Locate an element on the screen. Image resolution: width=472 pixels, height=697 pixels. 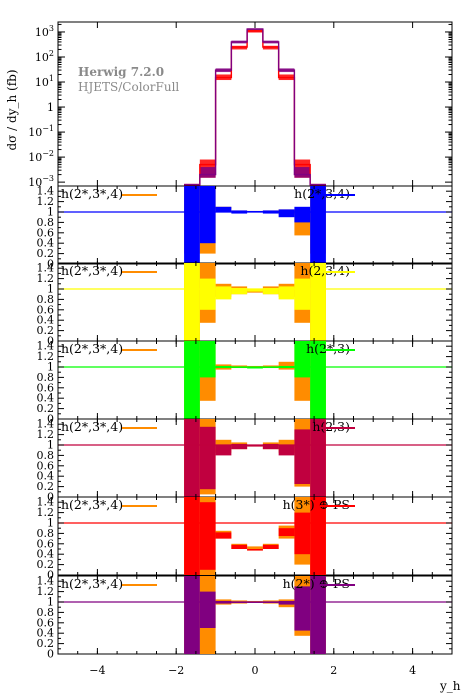
y-axis-title: dσ / dy_h (fb) is located at coordinates (12, 109).